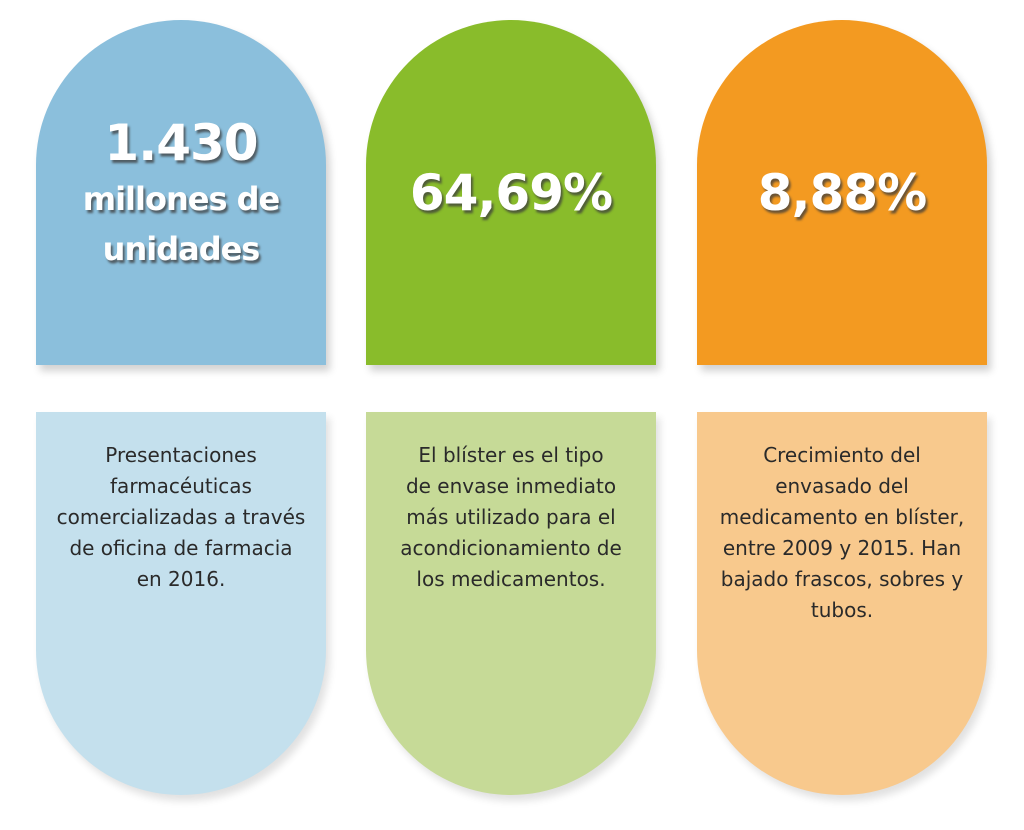  What do you see at coordinates (511, 455) in the screenshot?
I see `description-text: El blíster es el tipo` at bounding box center [511, 455].